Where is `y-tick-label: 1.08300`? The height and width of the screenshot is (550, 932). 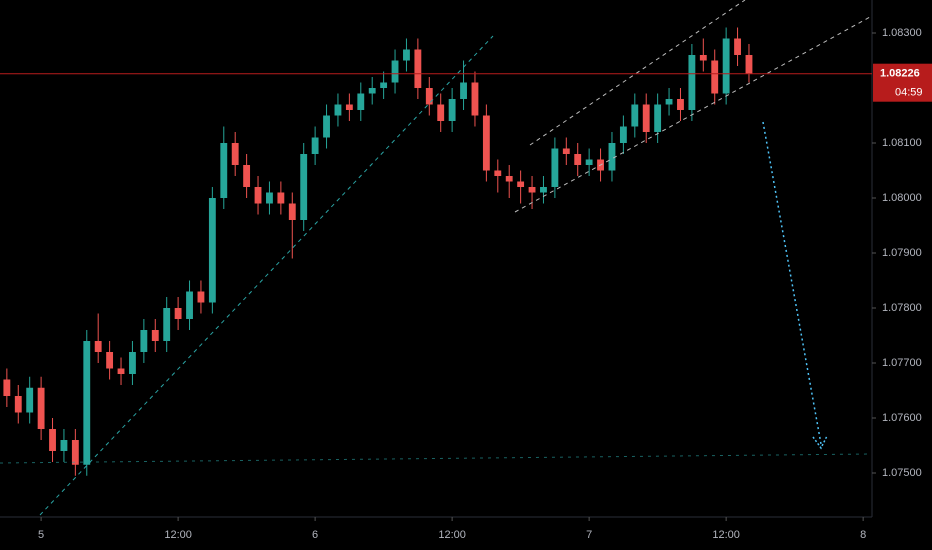
y-tick-label: 1.08300 is located at coordinates (902, 33).